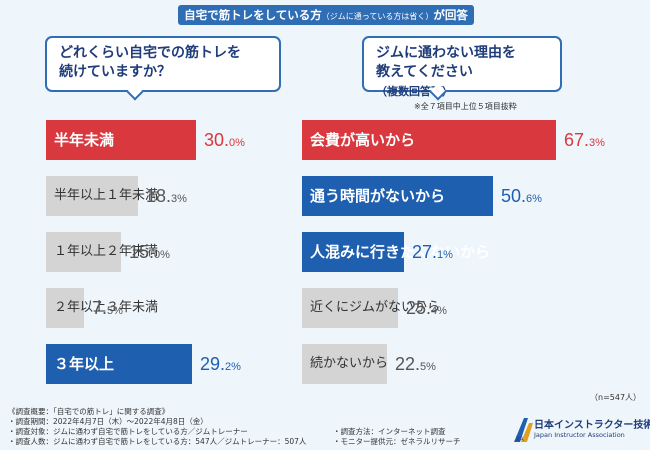  What do you see at coordinates (378, 196) in the screenshot?
I see `chart2-label-1: 通う時間がないから` at bounding box center [378, 196].